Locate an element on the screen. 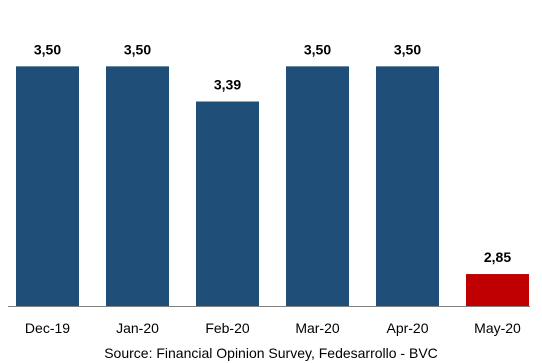 The height and width of the screenshot is (363, 542). x-tick-label-mar-20: Mar-20 is located at coordinates (317, 328).